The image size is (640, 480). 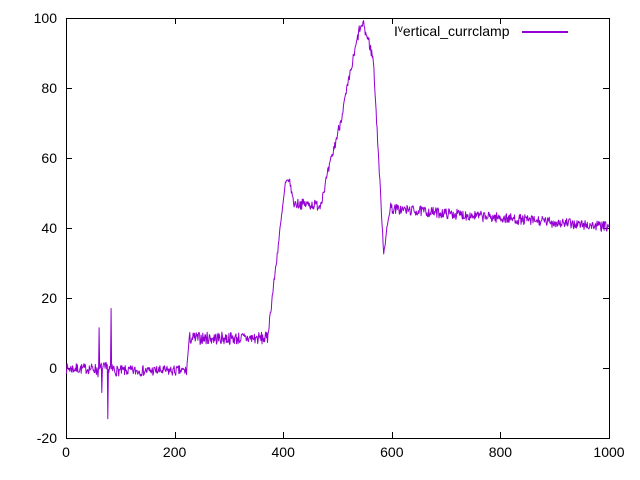 What do you see at coordinates (456, 30) in the screenshot?
I see `legend-label-rest: ertical_currclamp` at bounding box center [456, 30].